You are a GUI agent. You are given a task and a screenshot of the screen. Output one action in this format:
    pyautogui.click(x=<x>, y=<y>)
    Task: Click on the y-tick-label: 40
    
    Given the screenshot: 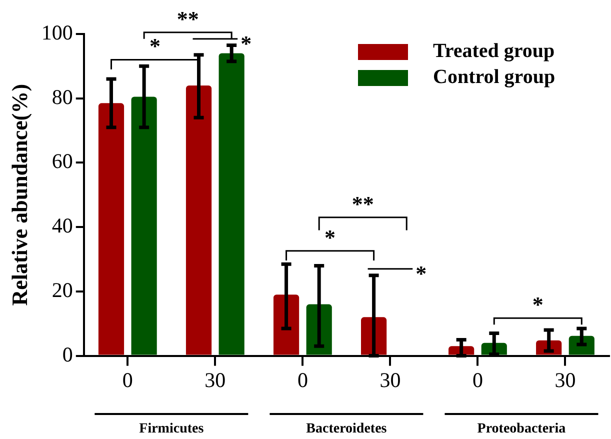 What is the action you would take?
    pyautogui.click(x=62, y=226)
    